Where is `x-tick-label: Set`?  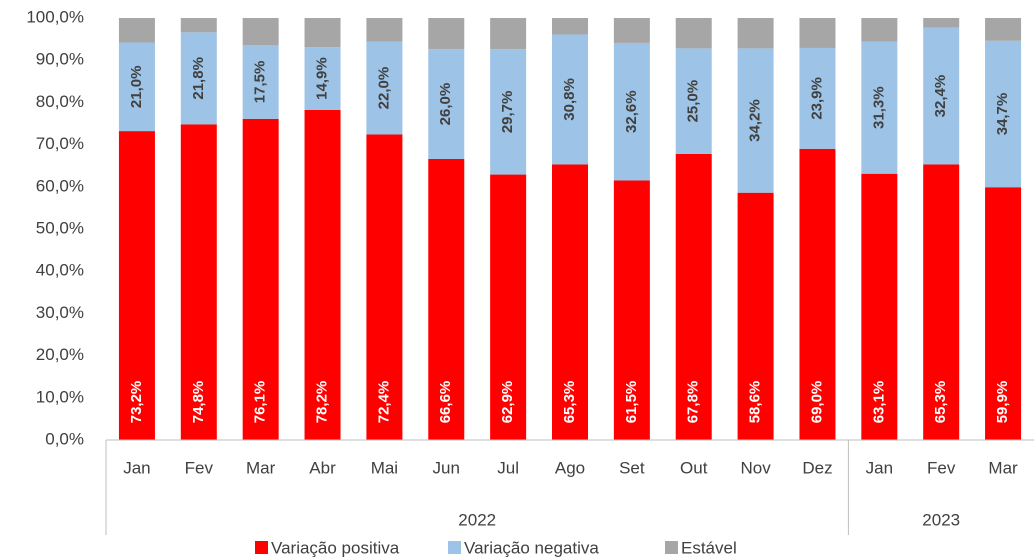
x-tick-label: Set is located at coordinates (632, 467).